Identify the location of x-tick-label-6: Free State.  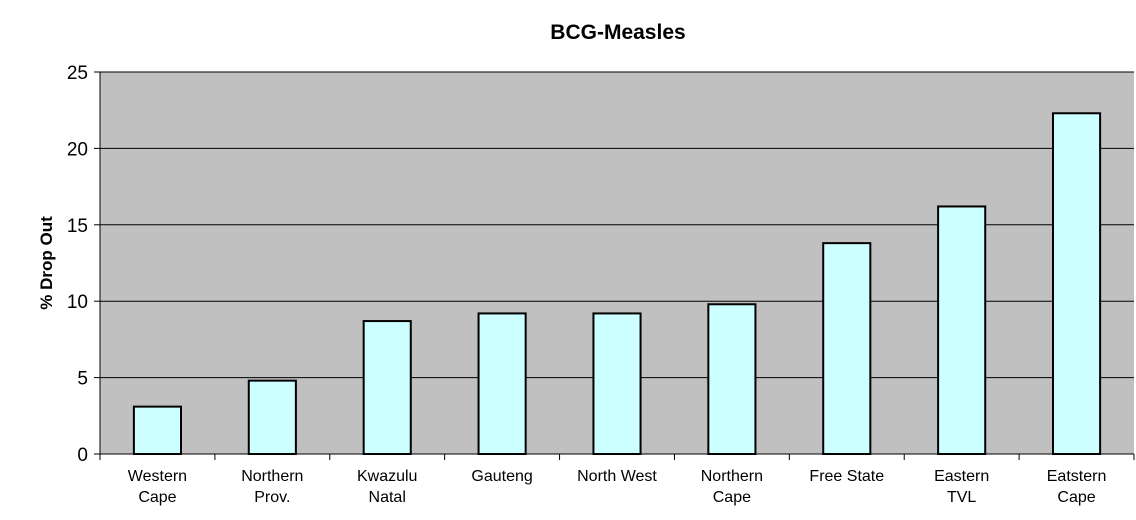
(846, 476).